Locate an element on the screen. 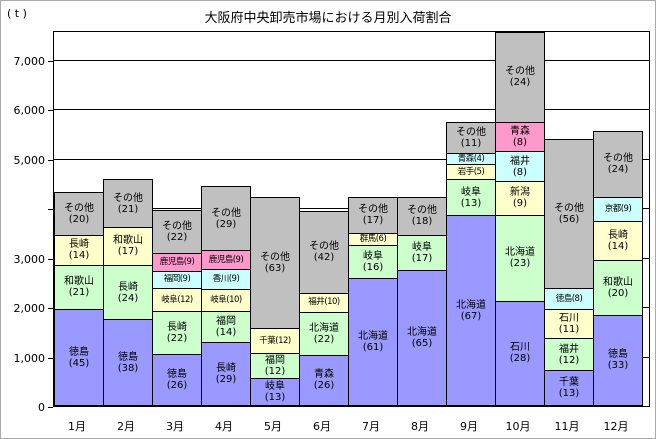  segment-7月-その他: その他 (17) is located at coordinates (373, 215).